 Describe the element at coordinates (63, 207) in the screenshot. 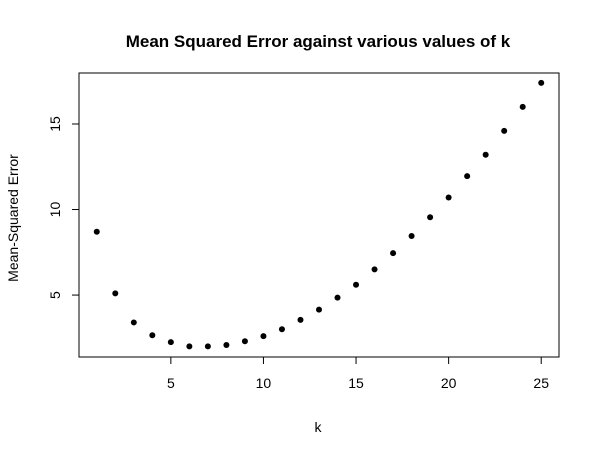

I see `y-axis: 5 10 15` at that location.